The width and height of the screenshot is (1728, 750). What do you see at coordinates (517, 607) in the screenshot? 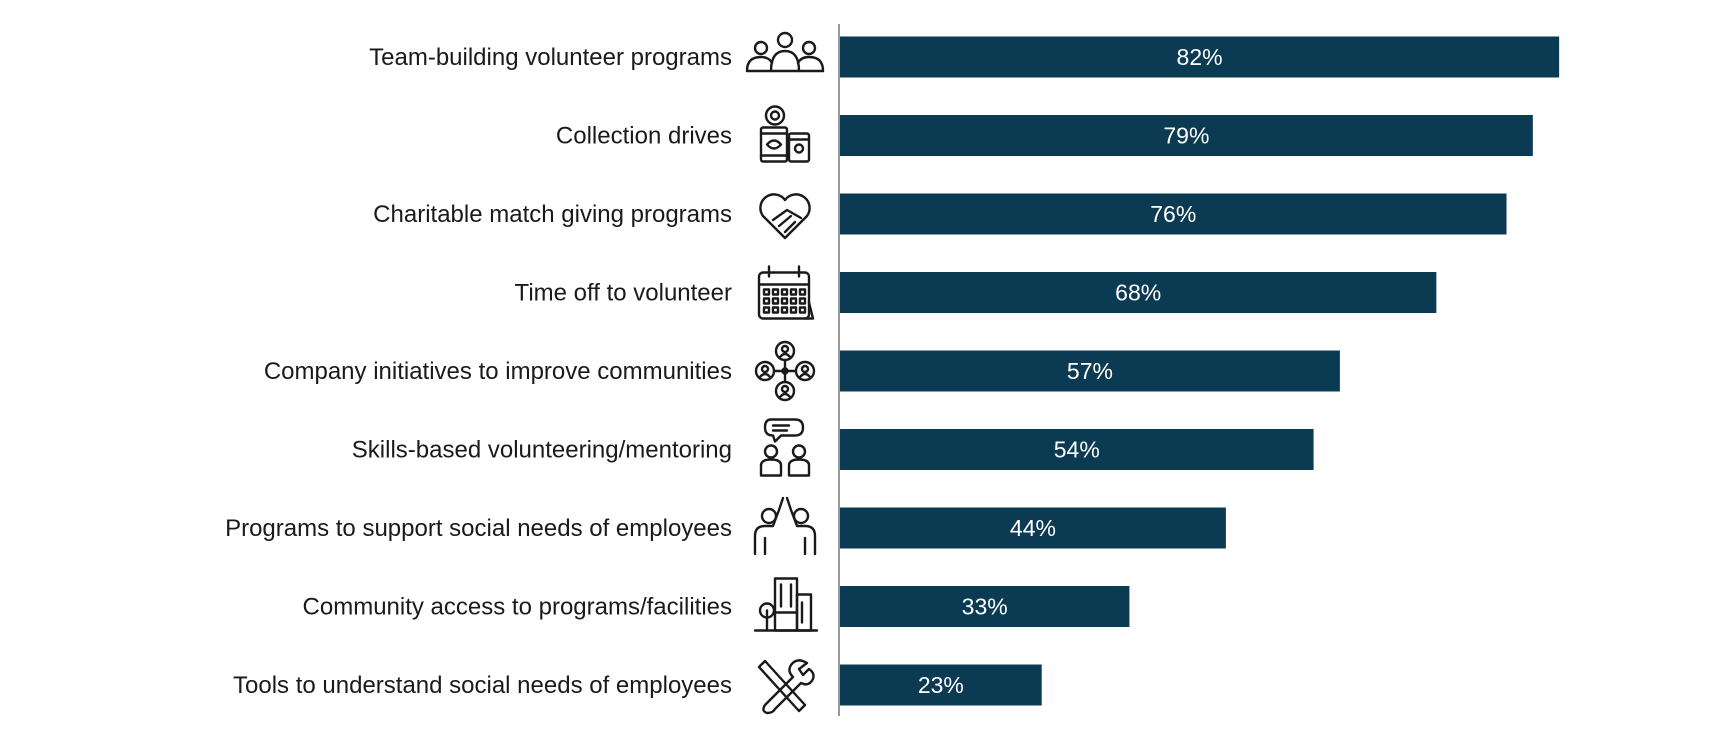
I see `category-label: Community access to programs/facilities` at bounding box center [517, 607].